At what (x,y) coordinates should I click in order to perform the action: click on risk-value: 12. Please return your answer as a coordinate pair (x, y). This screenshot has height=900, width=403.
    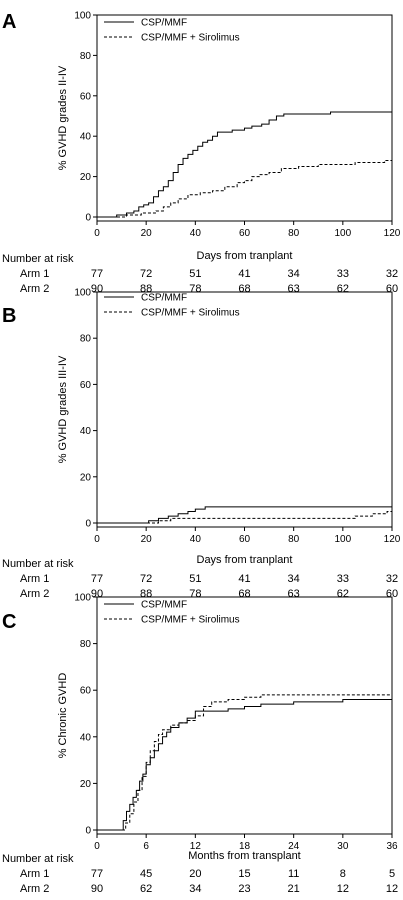
    Looking at the image, I should click on (343, 889).